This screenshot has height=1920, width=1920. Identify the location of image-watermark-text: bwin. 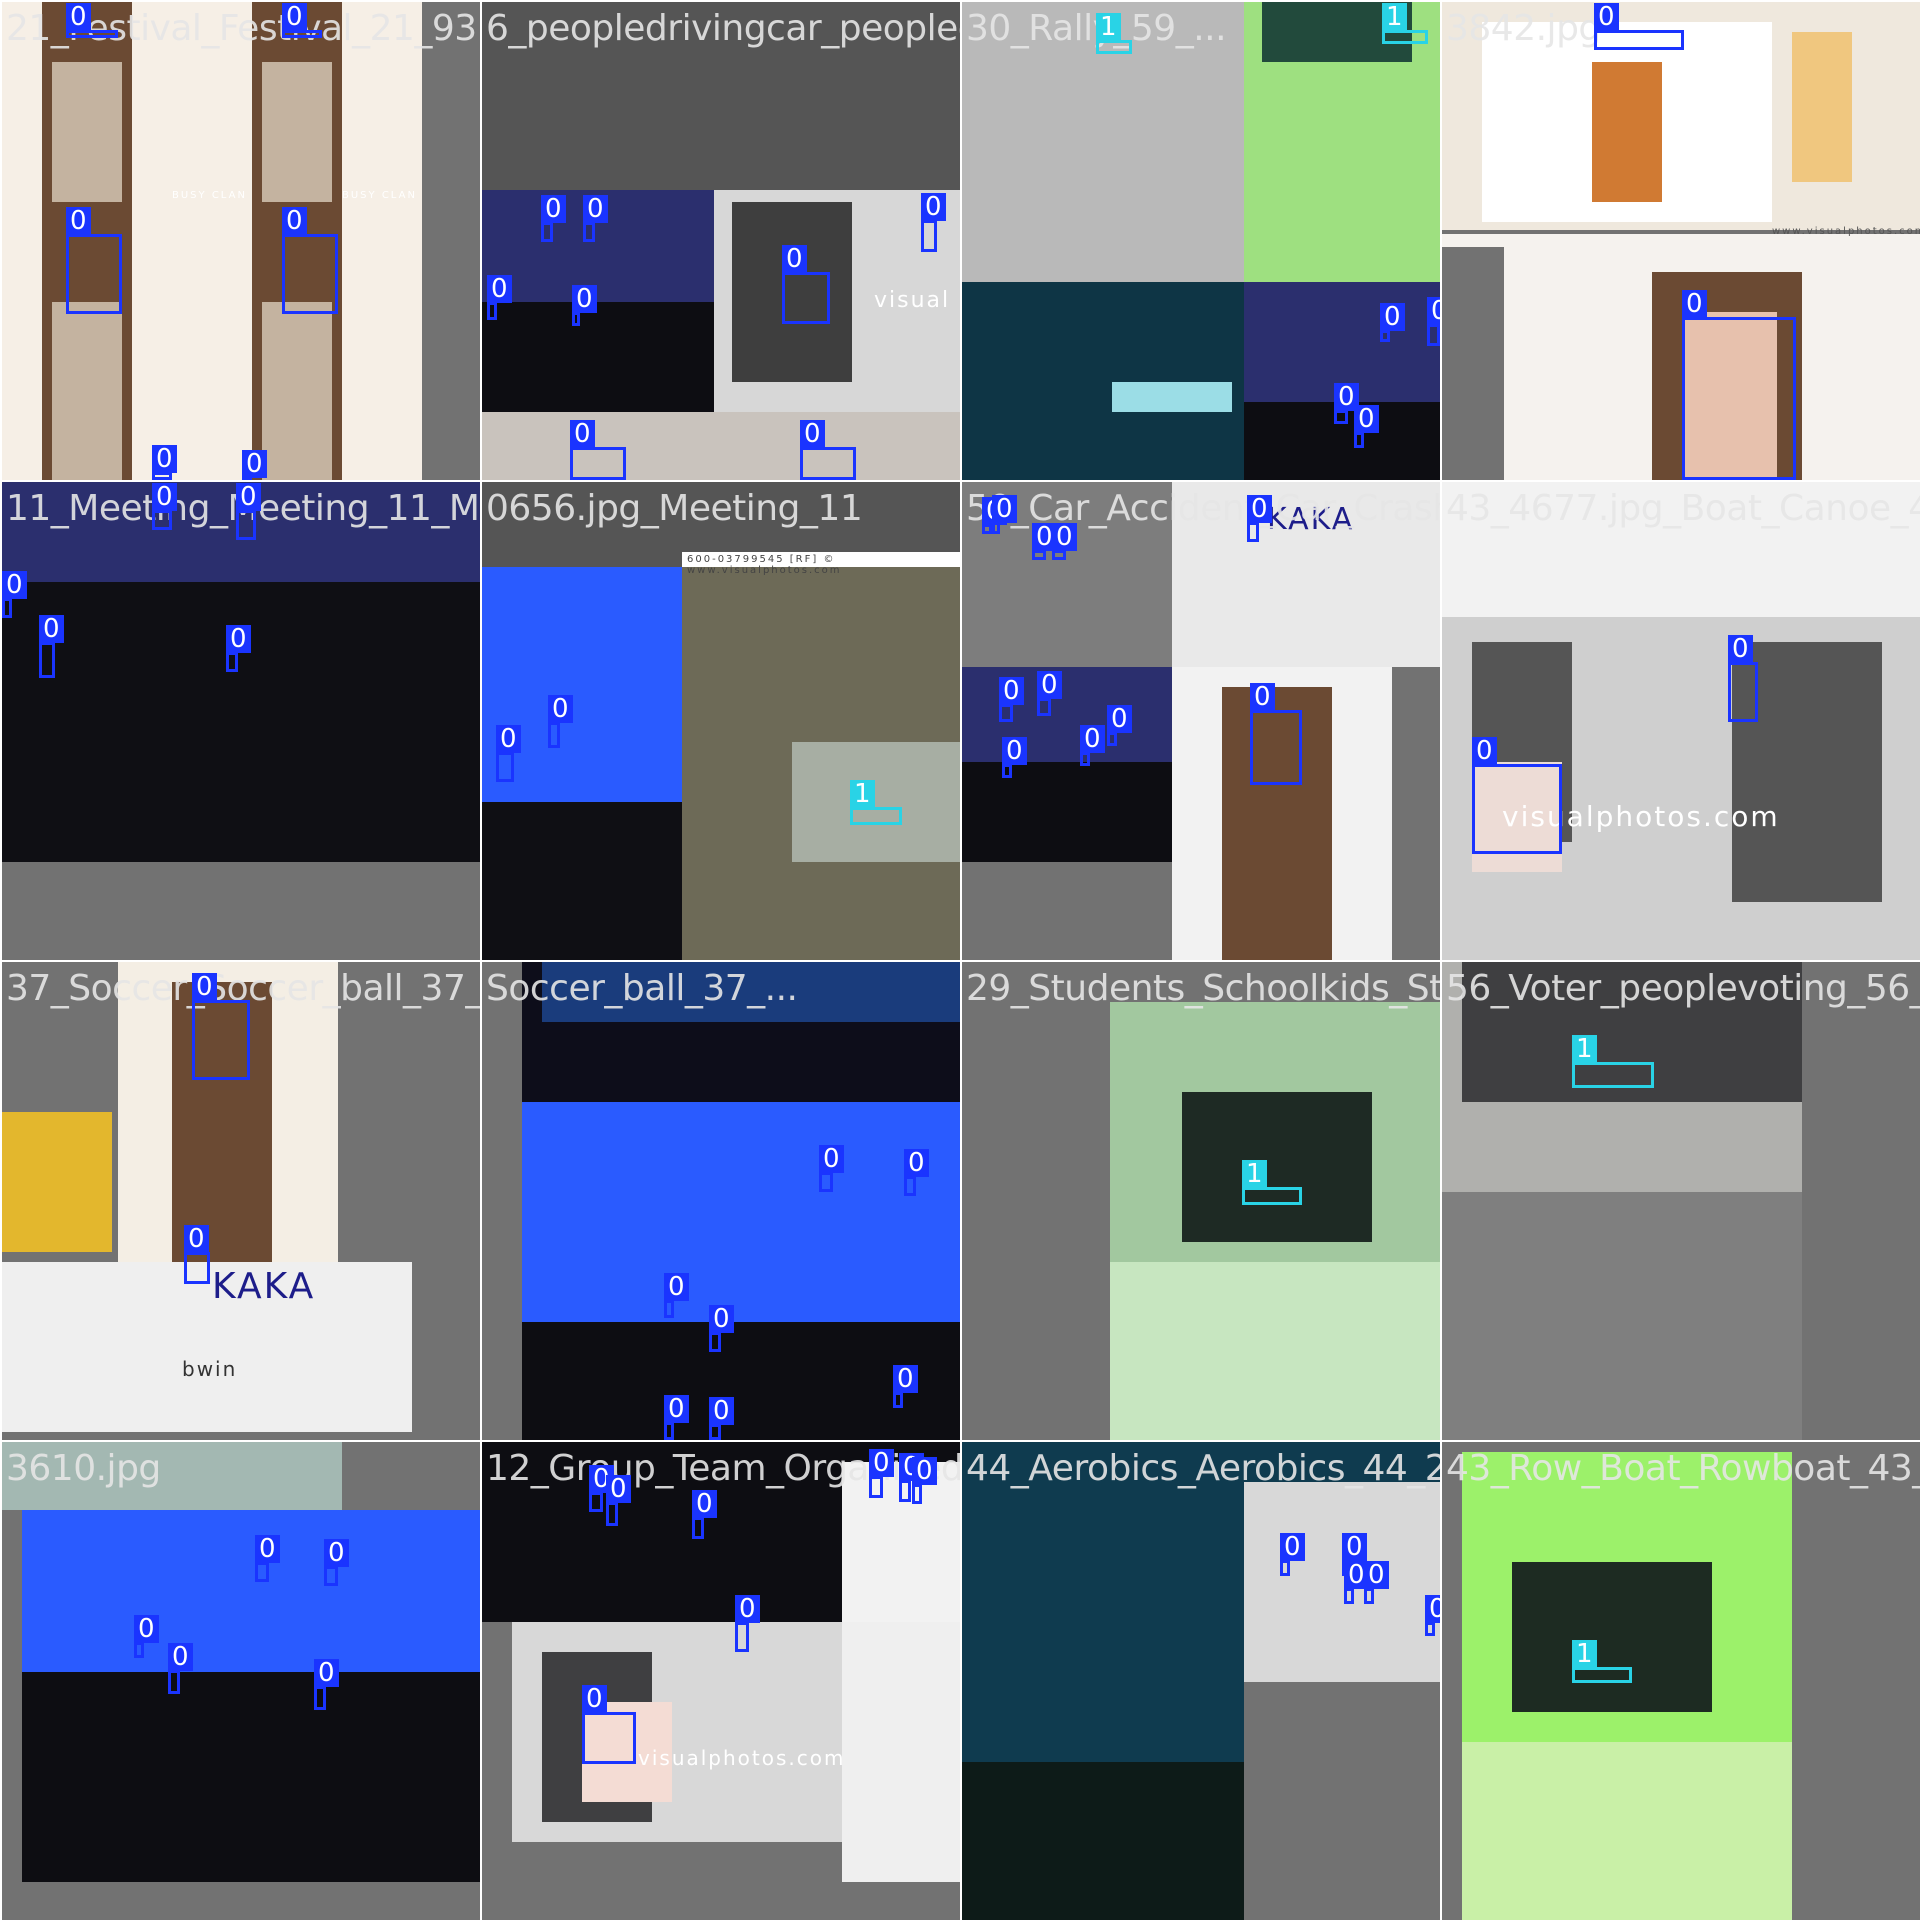
(210, 1369).